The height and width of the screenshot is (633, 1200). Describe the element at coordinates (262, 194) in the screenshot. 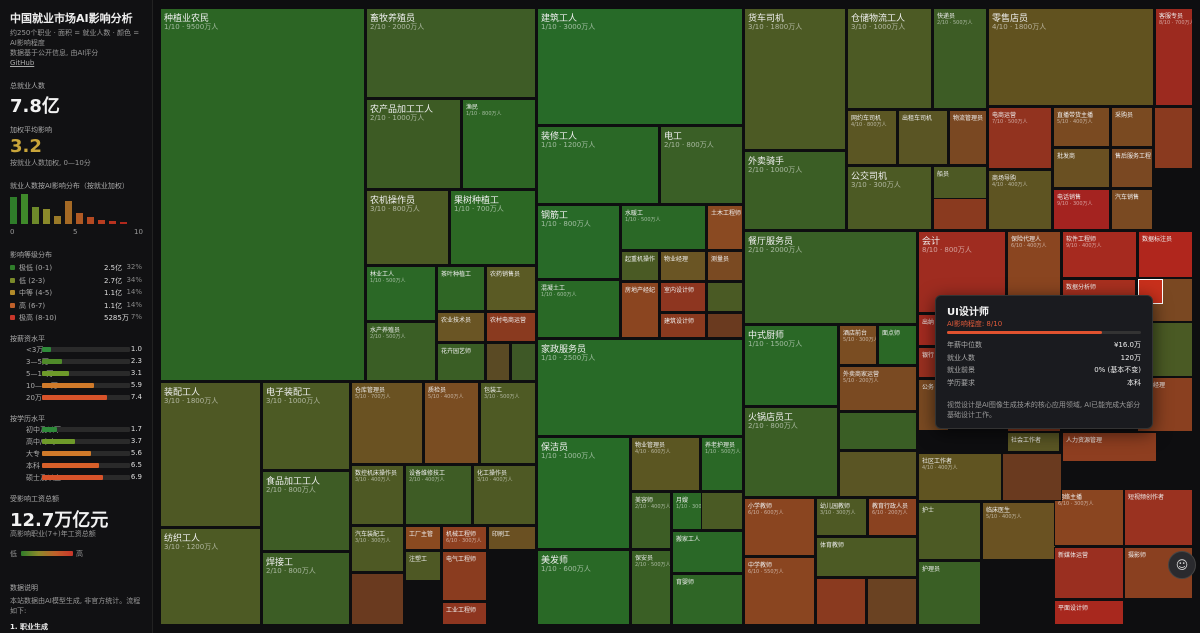

I see `occupation-tile: 种植业农民 1/10 · 9500万人` at that location.